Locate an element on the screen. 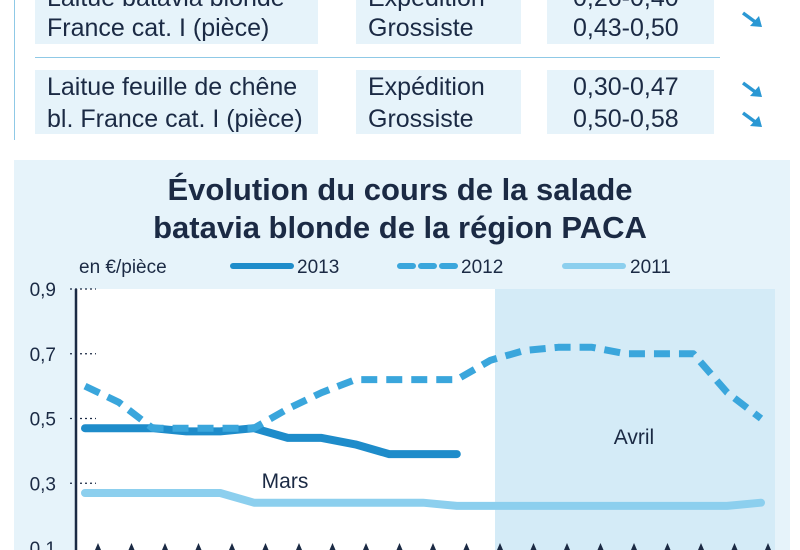 The image size is (800, 550). y-tick-label: 0,5 is located at coordinates (43, 420).